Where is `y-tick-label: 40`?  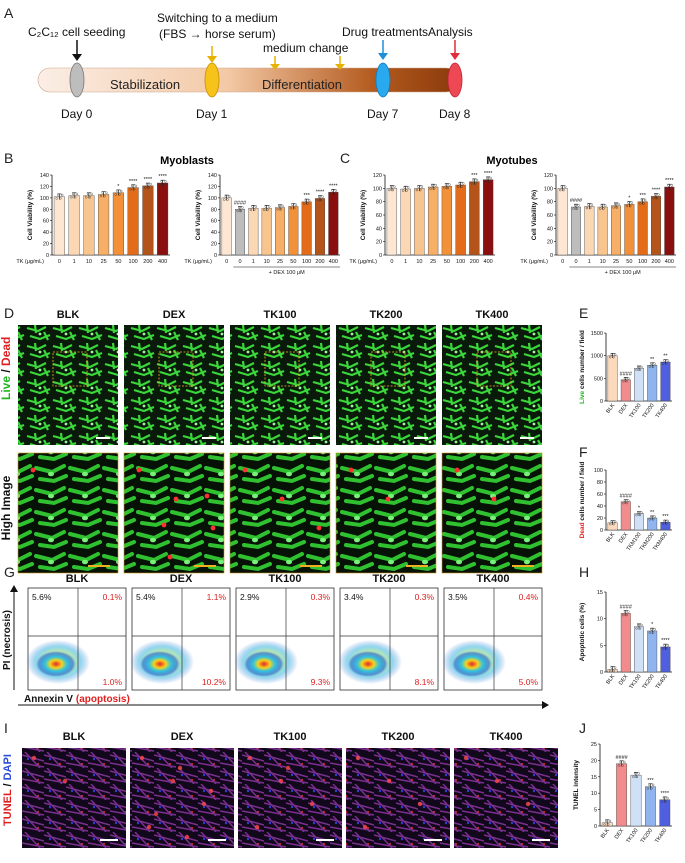 y-tick-label: 40 is located at coordinates (550, 229).